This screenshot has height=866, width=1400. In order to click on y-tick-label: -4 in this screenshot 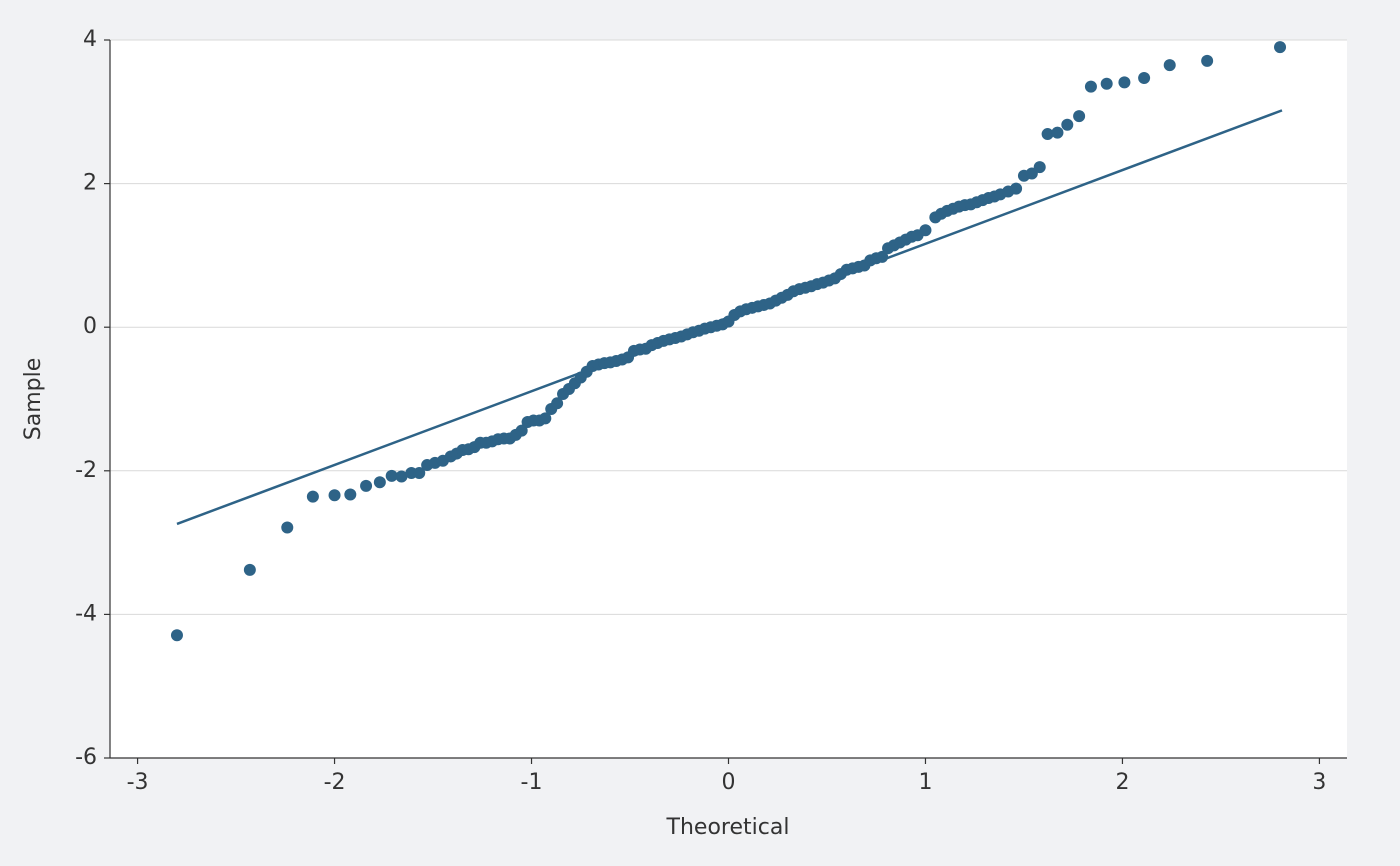, I will do `click(86, 613)`.